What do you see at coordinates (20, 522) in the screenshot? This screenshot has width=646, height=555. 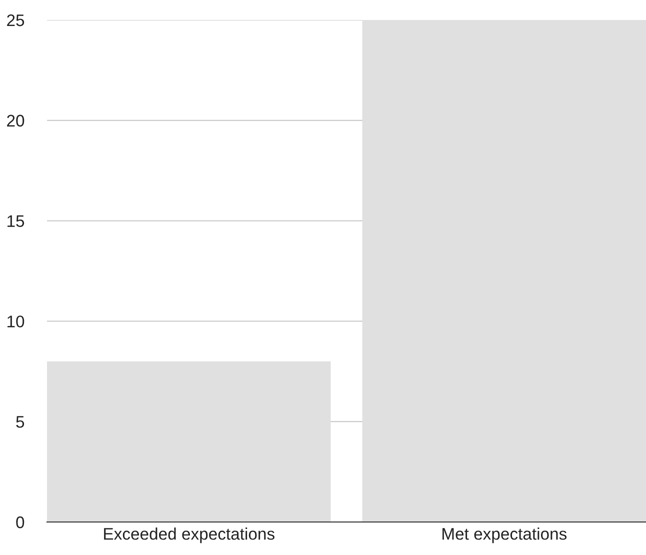 I see `y-tick-label: 0` at bounding box center [20, 522].